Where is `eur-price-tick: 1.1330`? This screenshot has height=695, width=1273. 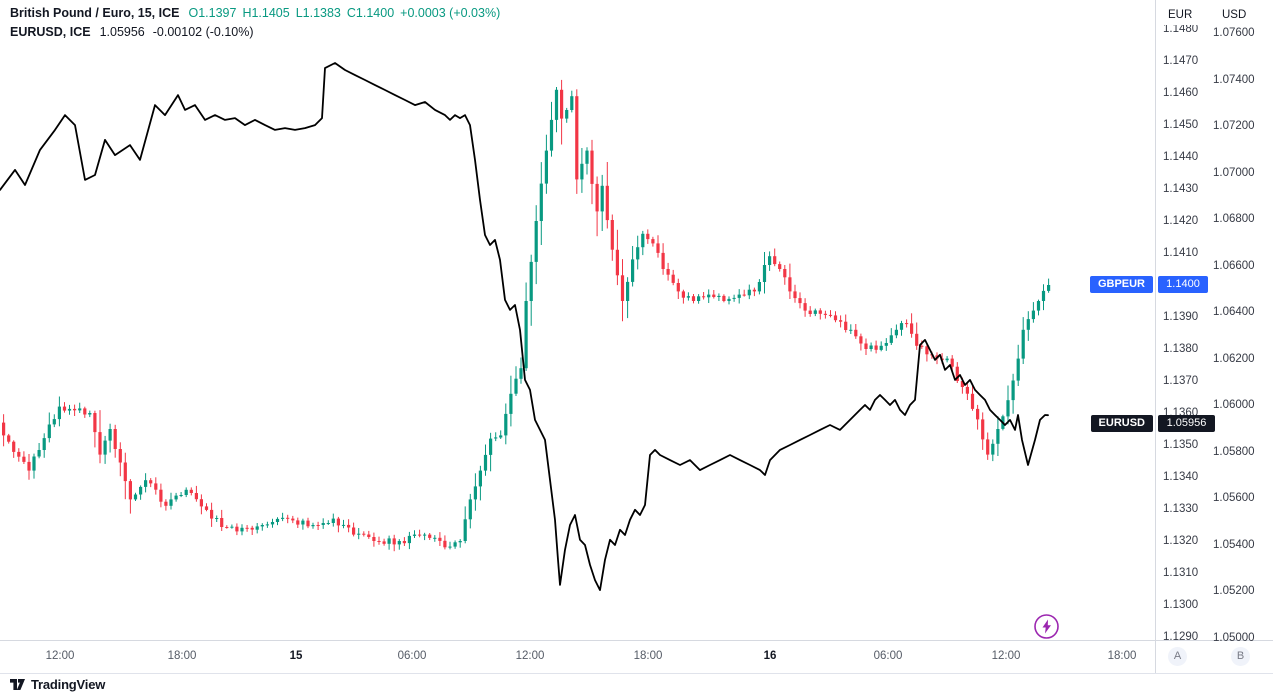 eur-price-tick: 1.1330 is located at coordinates (1181, 509).